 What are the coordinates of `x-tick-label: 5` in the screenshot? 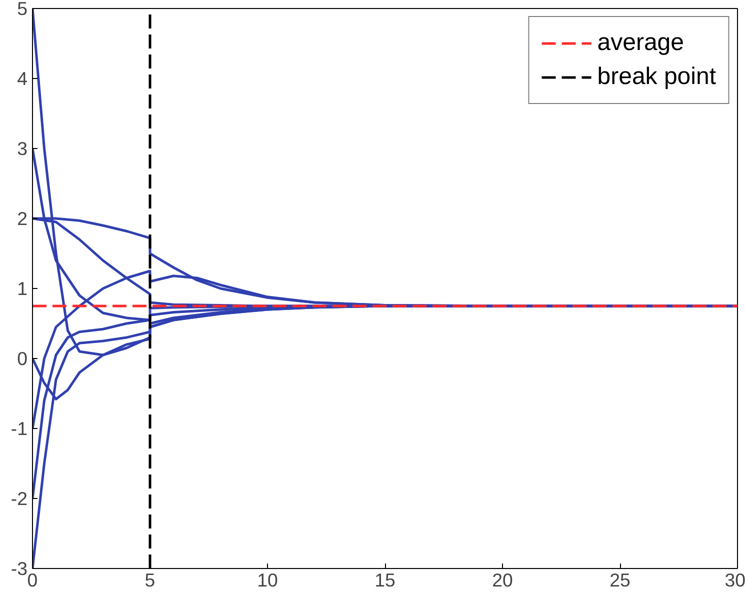 It's located at (150, 580).